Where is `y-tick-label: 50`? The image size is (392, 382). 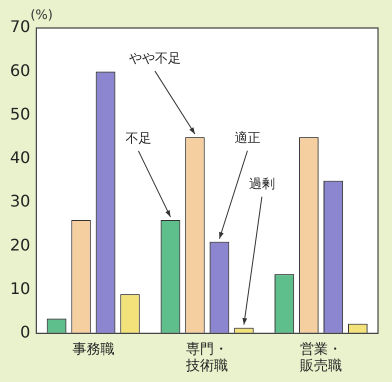 y-tick-label: 50 is located at coordinates (20, 114).